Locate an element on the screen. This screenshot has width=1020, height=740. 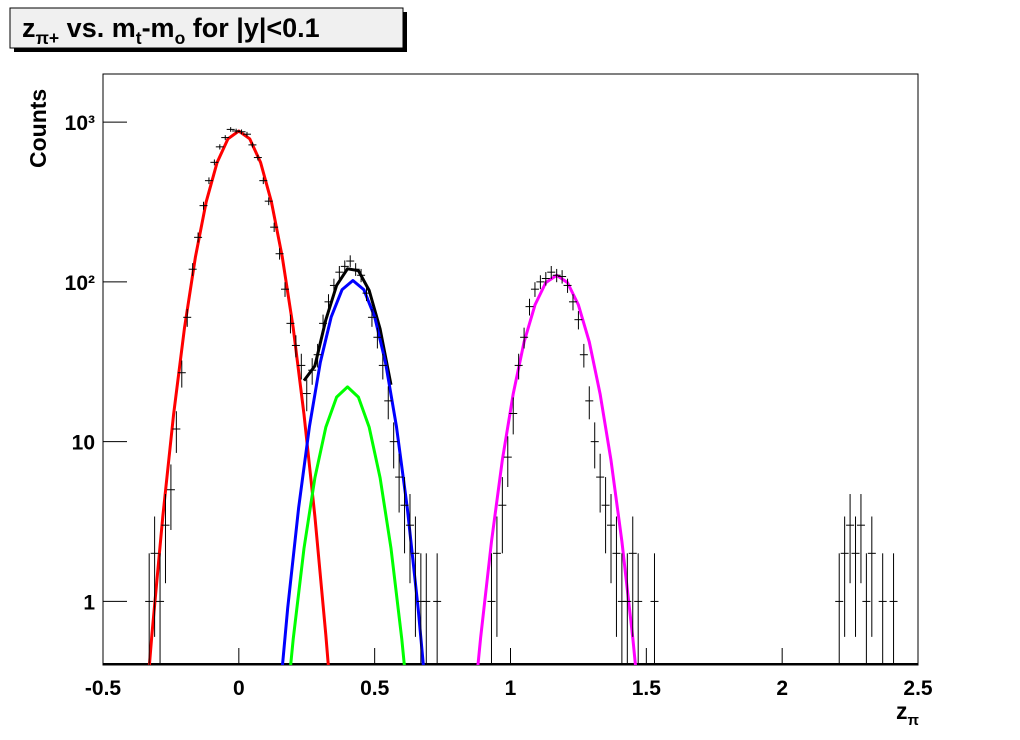
y-tick-label: 10² is located at coordinates (80, 283).